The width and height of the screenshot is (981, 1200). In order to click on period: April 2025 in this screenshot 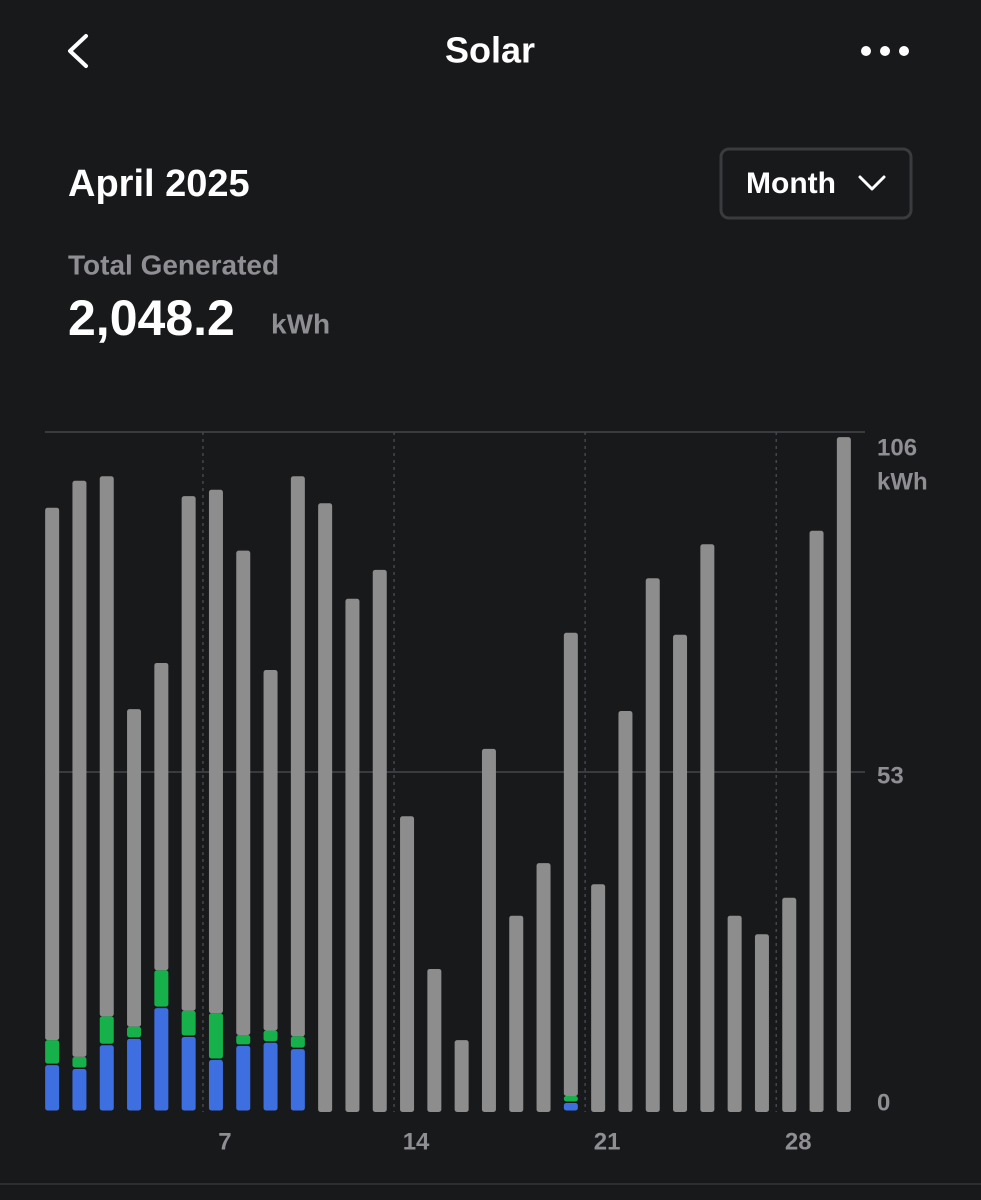, I will do `click(159, 184)`.